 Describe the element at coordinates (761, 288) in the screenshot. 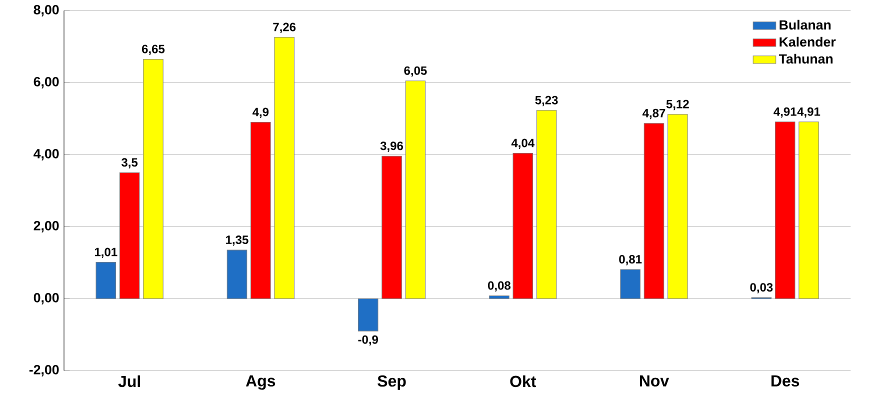

I see `data-label: 0,03` at that location.